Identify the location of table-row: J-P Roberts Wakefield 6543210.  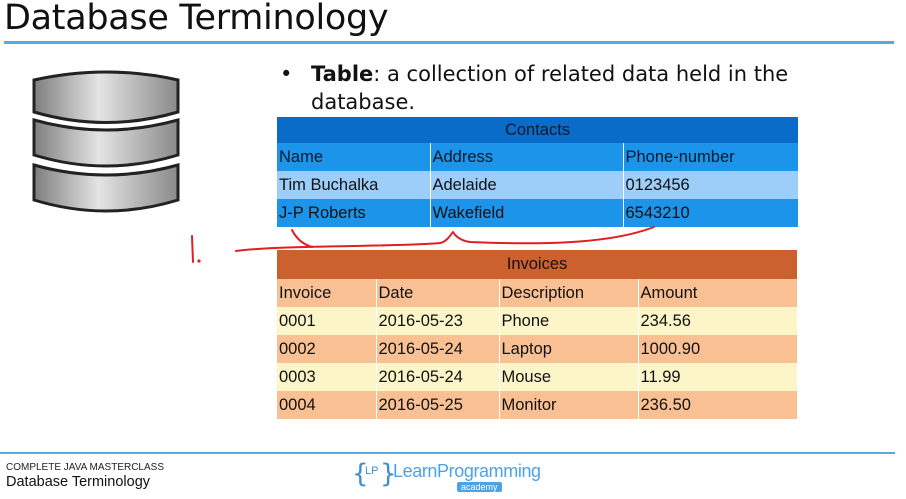
(538, 213).